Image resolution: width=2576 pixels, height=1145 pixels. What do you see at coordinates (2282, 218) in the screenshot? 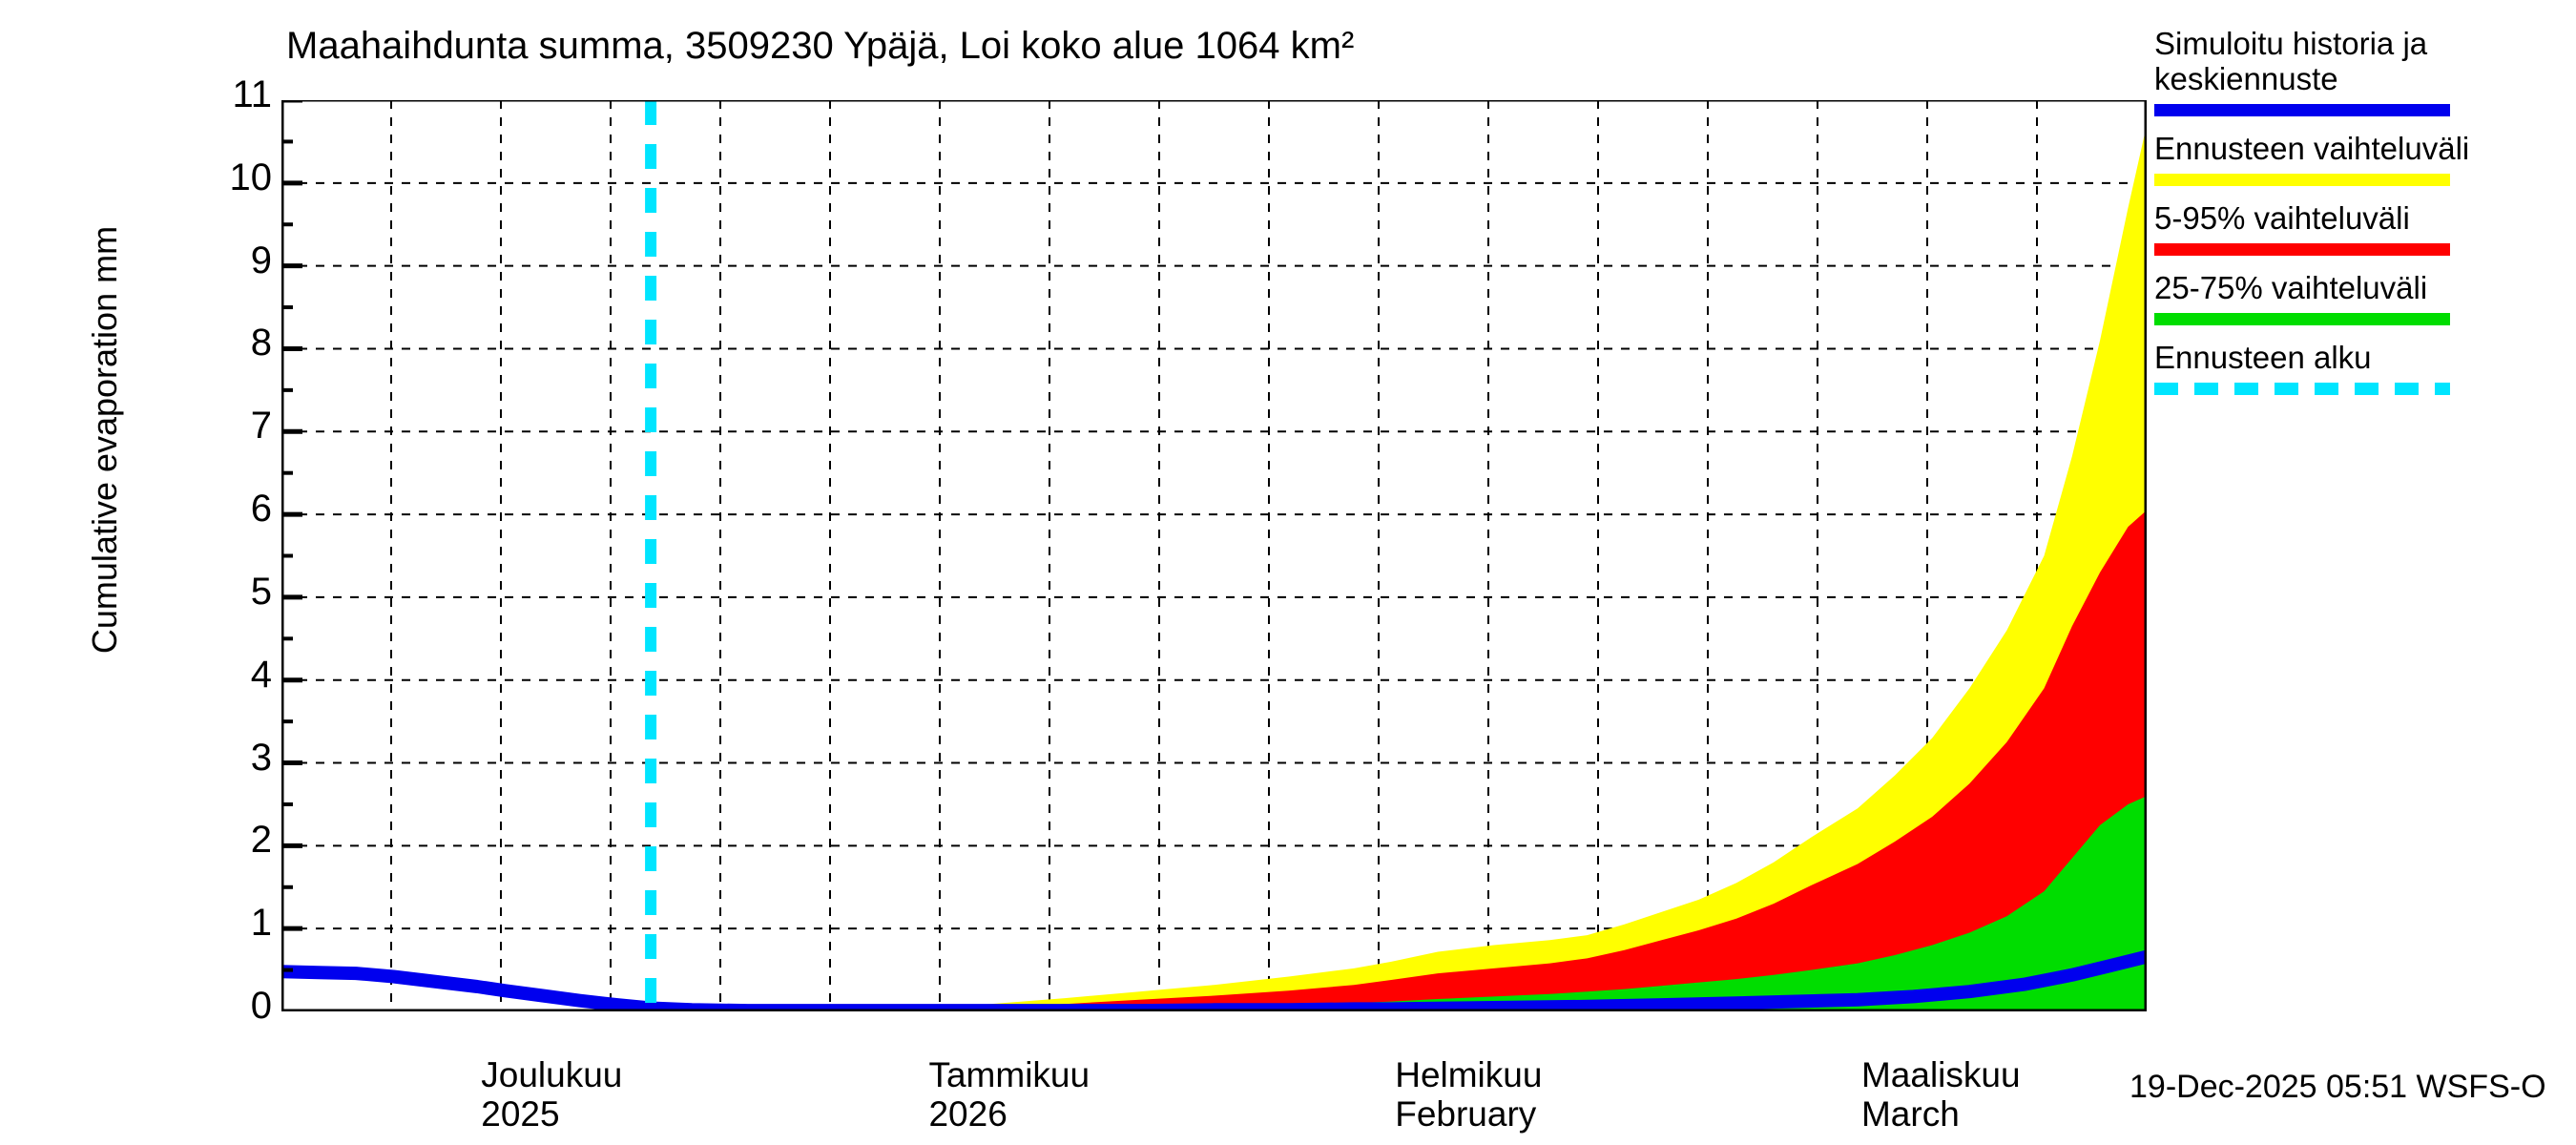
I see `legend-label: 5-95% vaihteluväli` at bounding box center [2282, 218].